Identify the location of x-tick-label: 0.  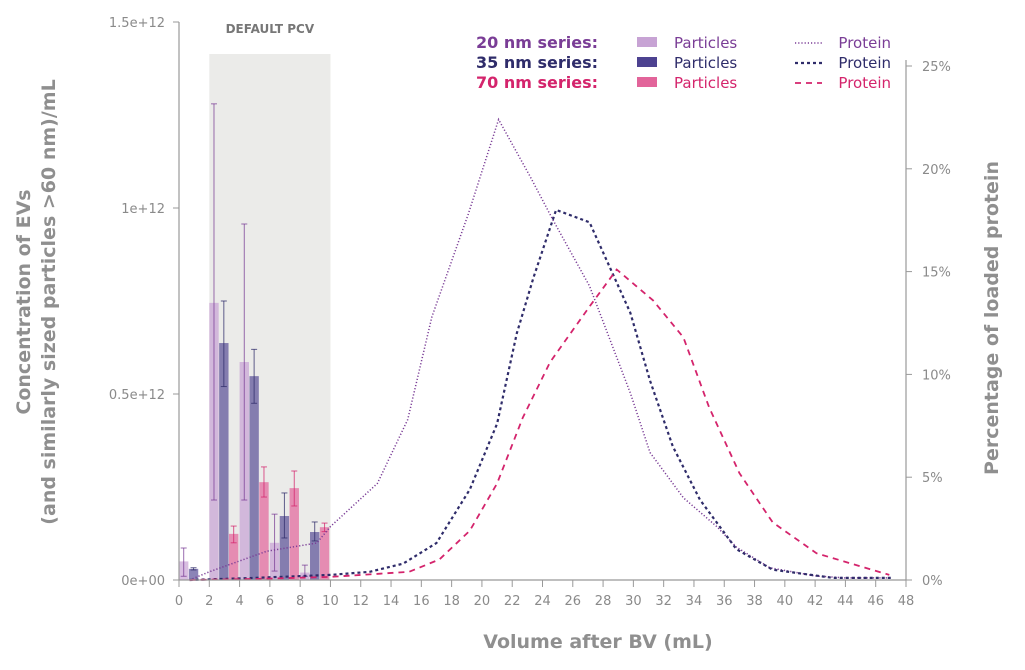
(179, 601).